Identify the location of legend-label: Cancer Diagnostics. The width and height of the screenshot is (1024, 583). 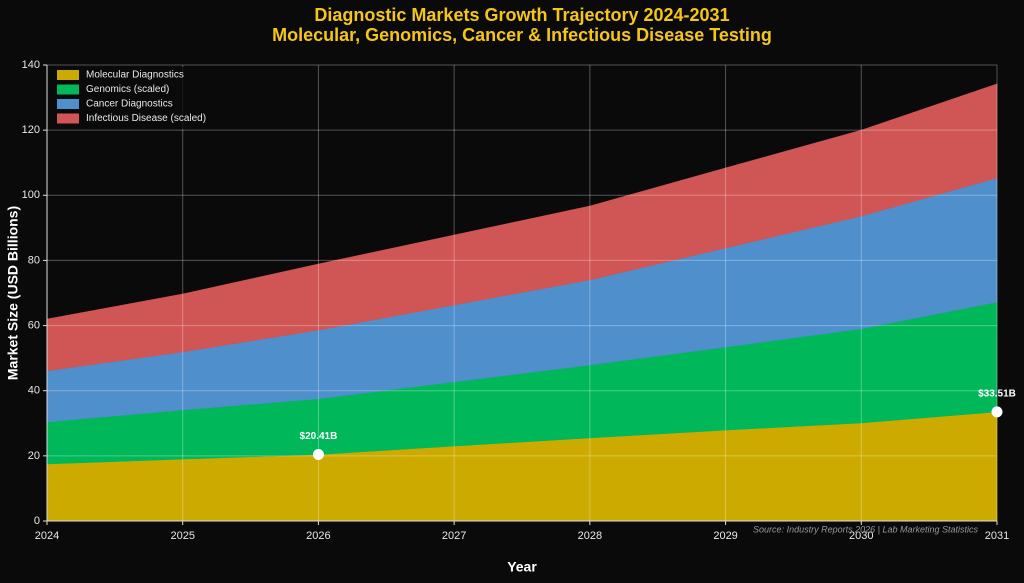
(129, 104).